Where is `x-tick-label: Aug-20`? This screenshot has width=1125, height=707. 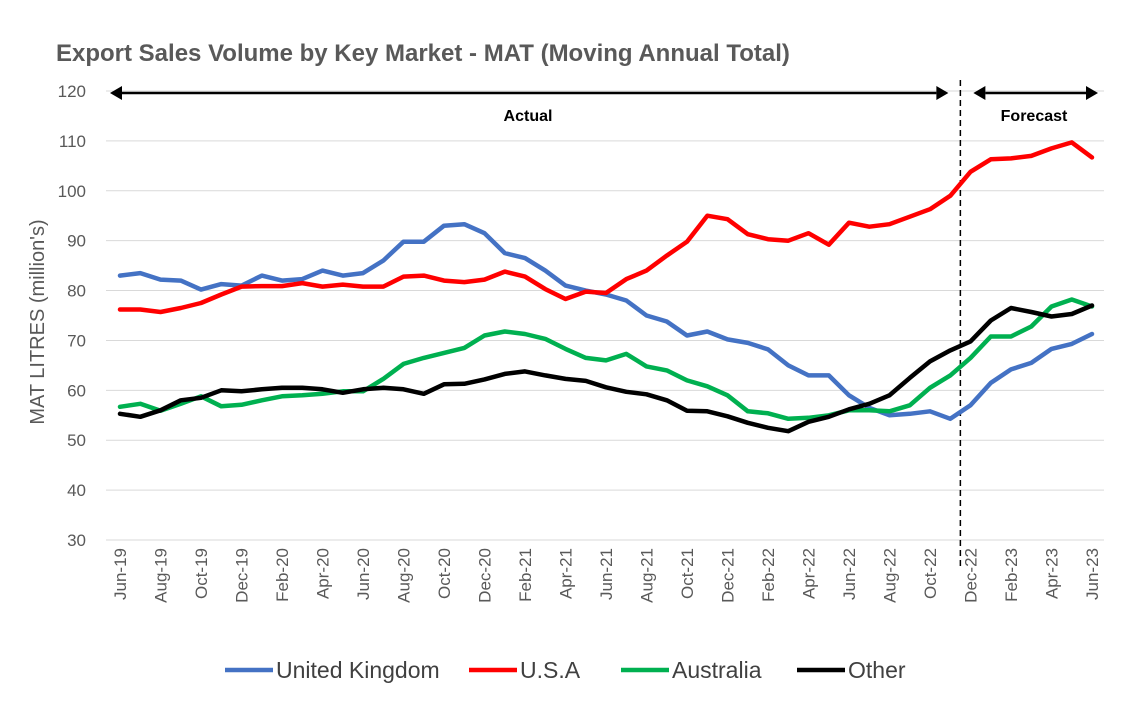
x-tick-label: Aug-20 is located at coordinates (404, 575).